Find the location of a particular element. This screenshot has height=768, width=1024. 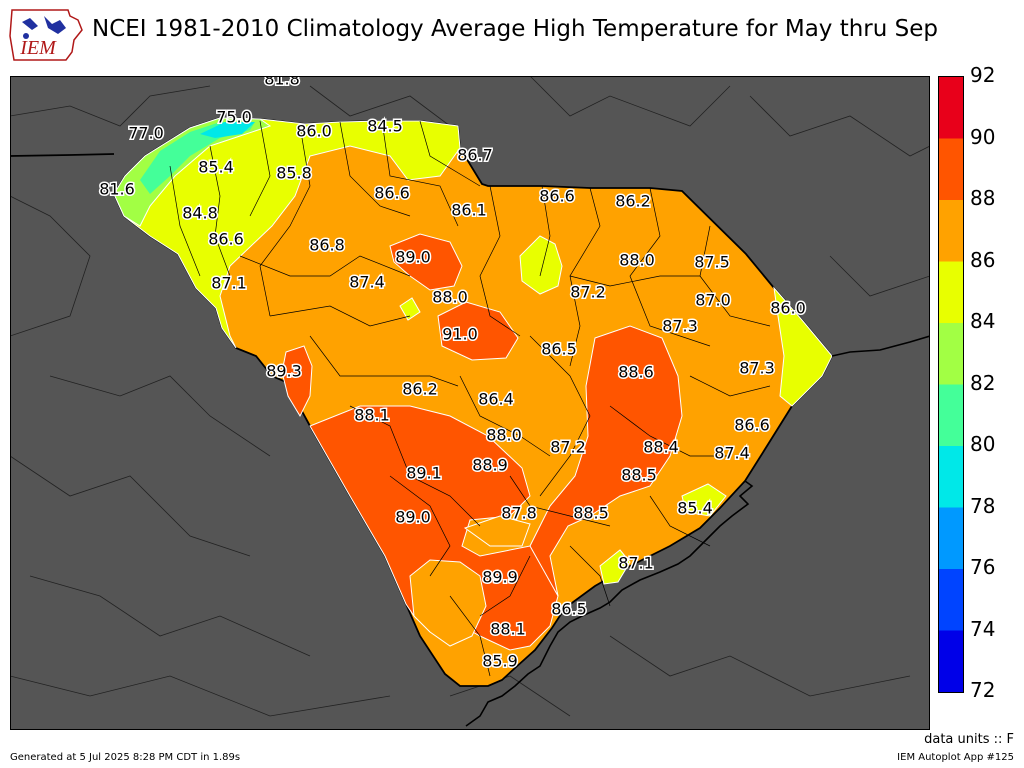

colorbar-tick-label: 82 is located at coordinates (983, 382).